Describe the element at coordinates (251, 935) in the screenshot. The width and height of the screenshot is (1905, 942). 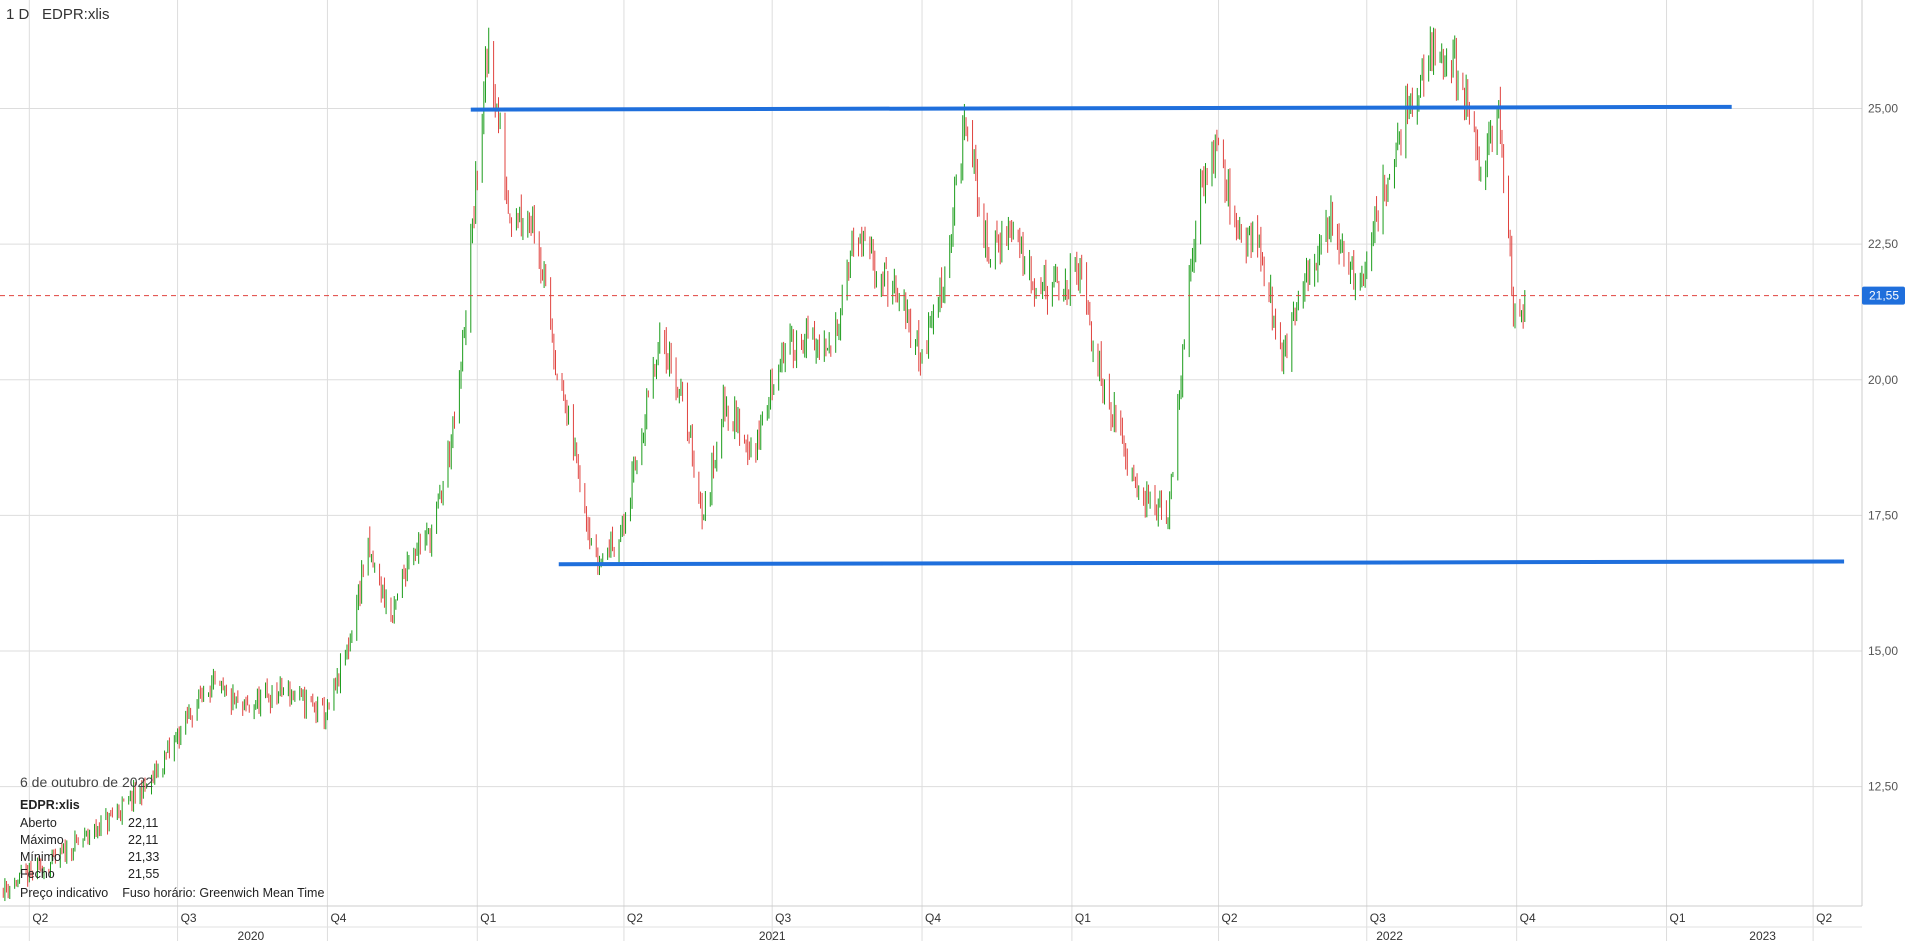
I see `x-year-label: 2020` at that location.